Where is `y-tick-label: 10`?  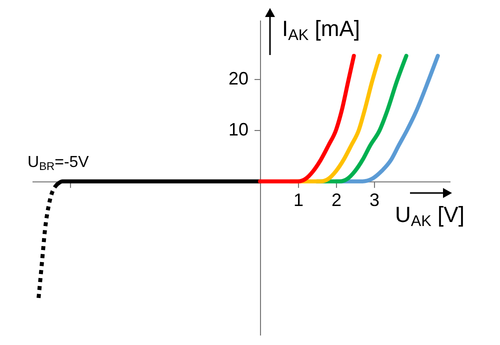 y-tick-label: 10 is located at coordinates (238, 130).